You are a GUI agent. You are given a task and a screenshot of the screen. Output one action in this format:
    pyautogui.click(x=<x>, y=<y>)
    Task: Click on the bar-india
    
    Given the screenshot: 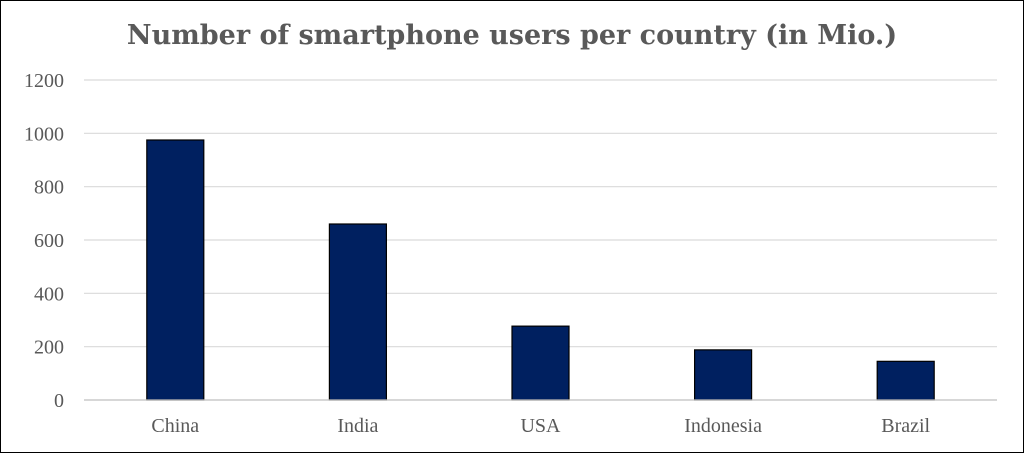 What is the action you would take?
    pyautogui.click(x=357, y=312)
    